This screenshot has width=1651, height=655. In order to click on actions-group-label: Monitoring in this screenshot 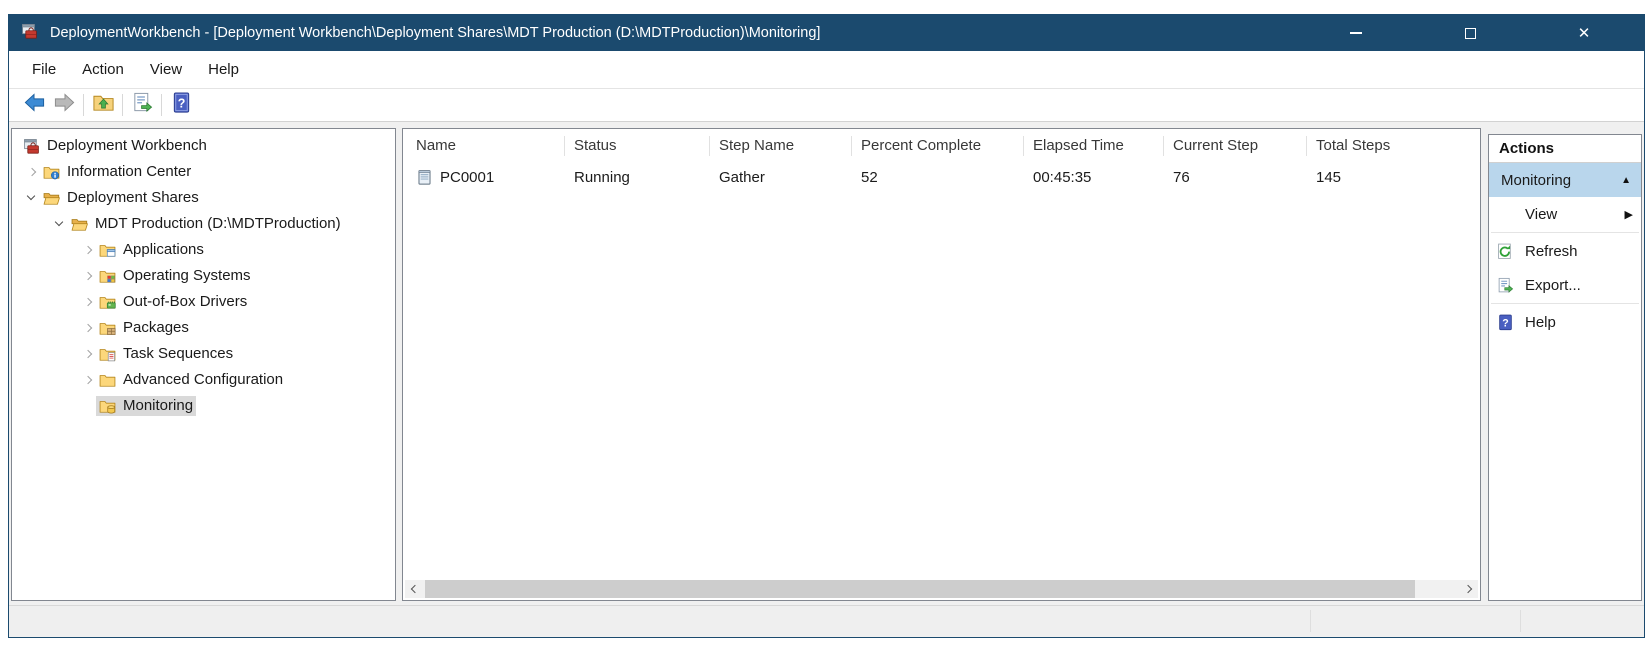, I will do `click(1536, 180)`.